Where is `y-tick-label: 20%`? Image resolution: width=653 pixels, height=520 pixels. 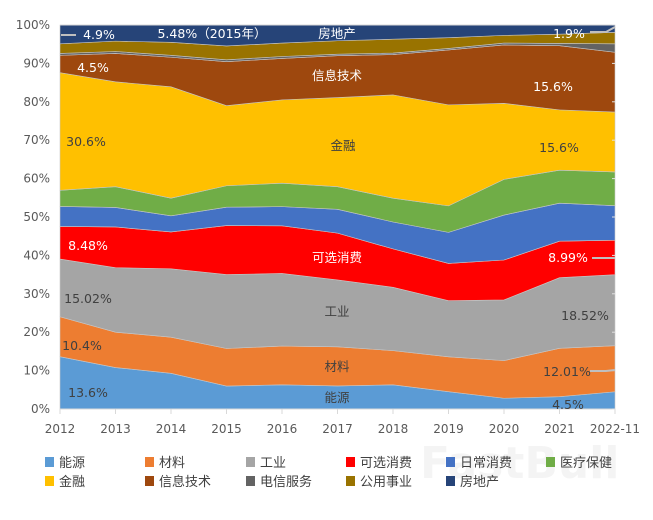 y-tick-label: 20% is located at coordinates (36, 332).